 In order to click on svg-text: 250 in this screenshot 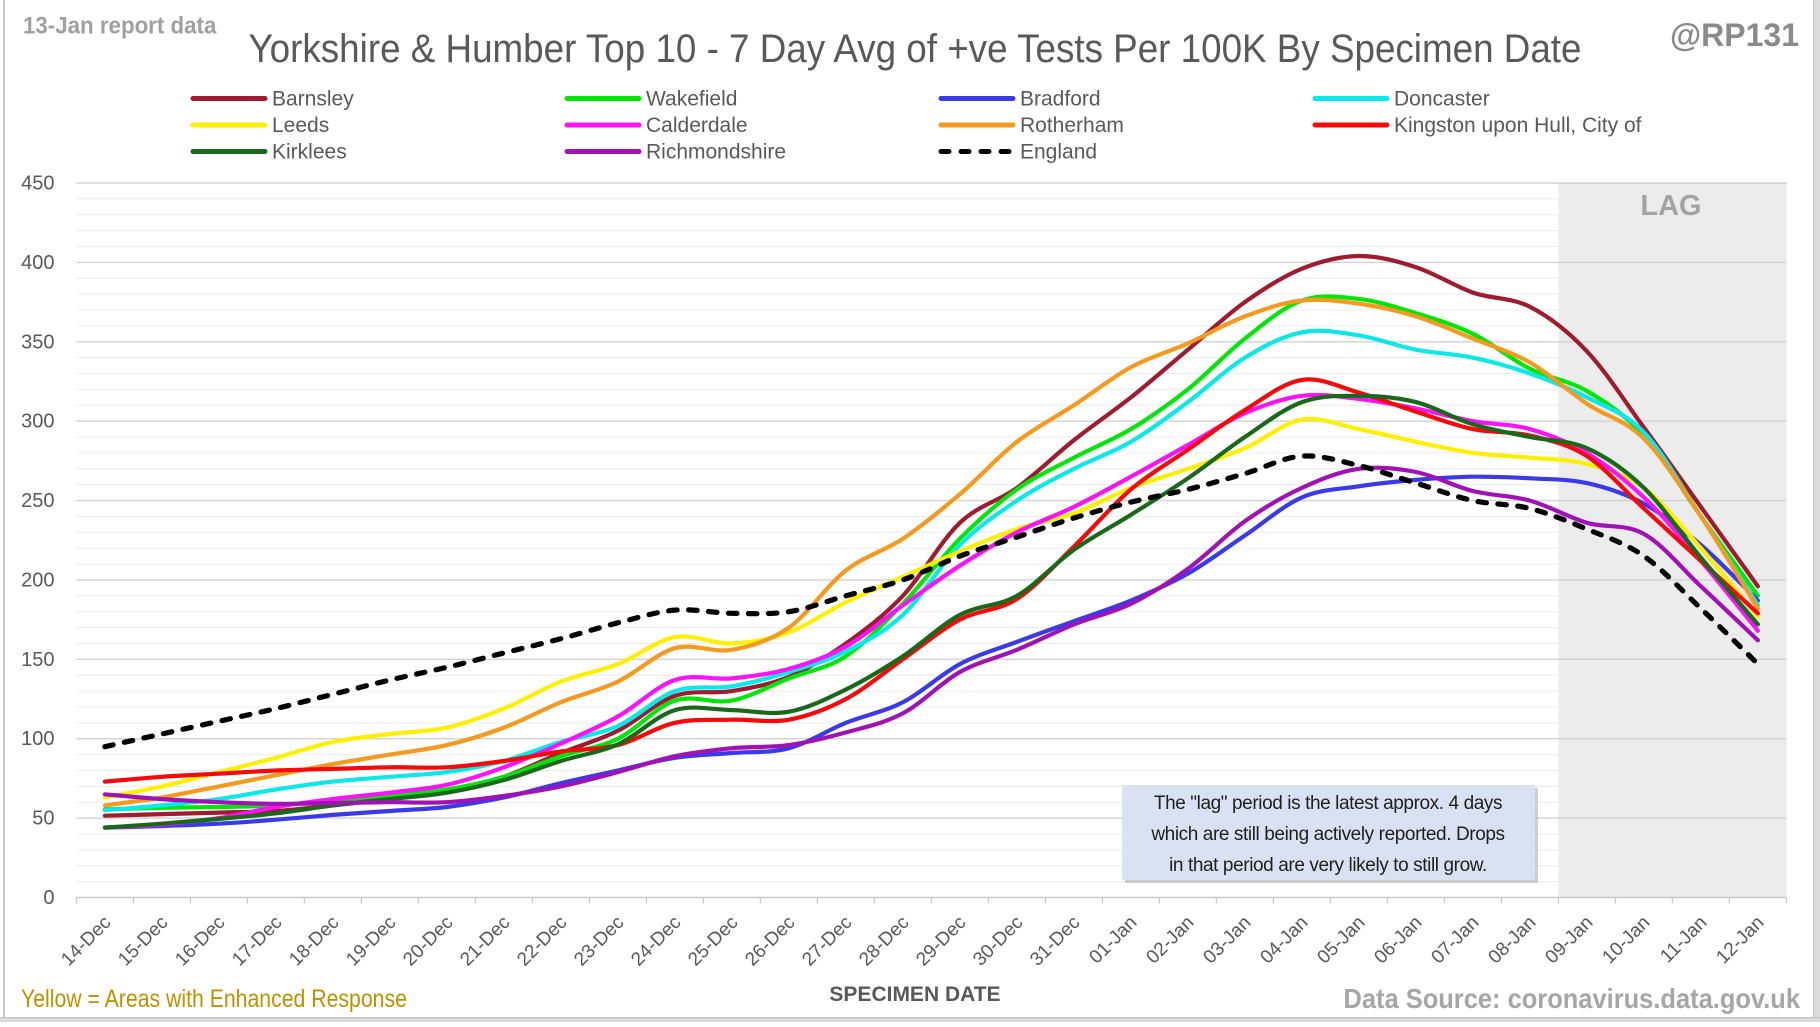, I will do `click(37, 501)`.